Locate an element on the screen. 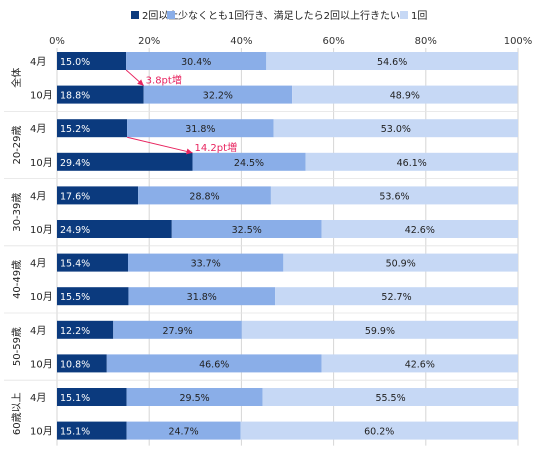 The image size is (536, 475). bar-g0-r0-s2 is located at coordinates (392, 61).